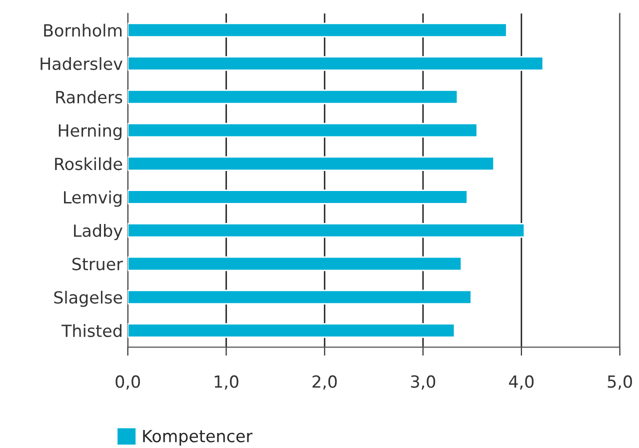  What do you see at coordinates (128, 382) in the screenshot?
I see `x-tick-label: 0,0` at bounding box center [128, 382].